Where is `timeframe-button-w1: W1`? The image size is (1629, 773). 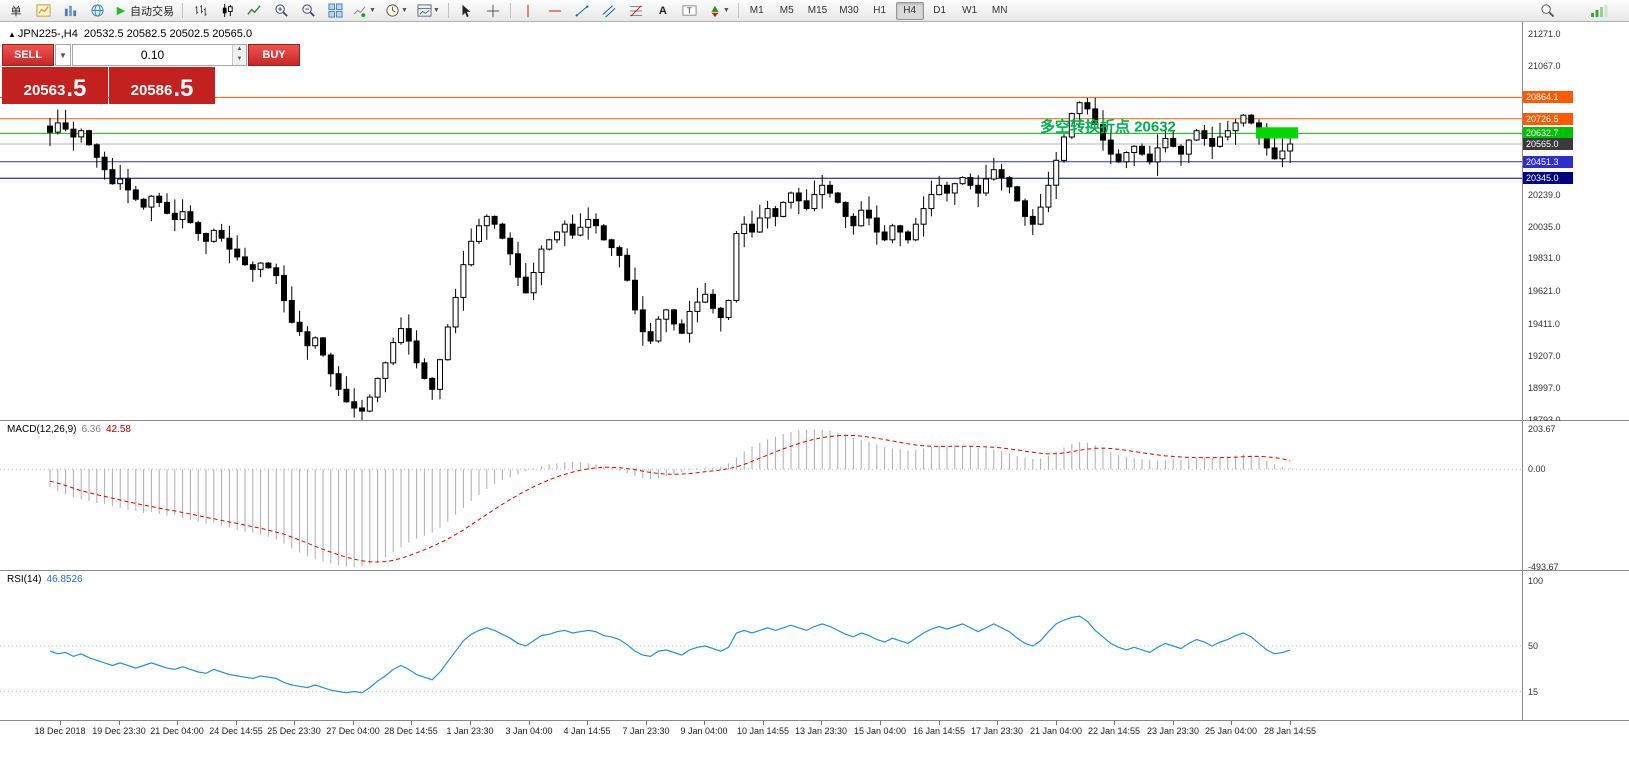 timeframe-button-w1: W1 is located at coordinates (970, 10).